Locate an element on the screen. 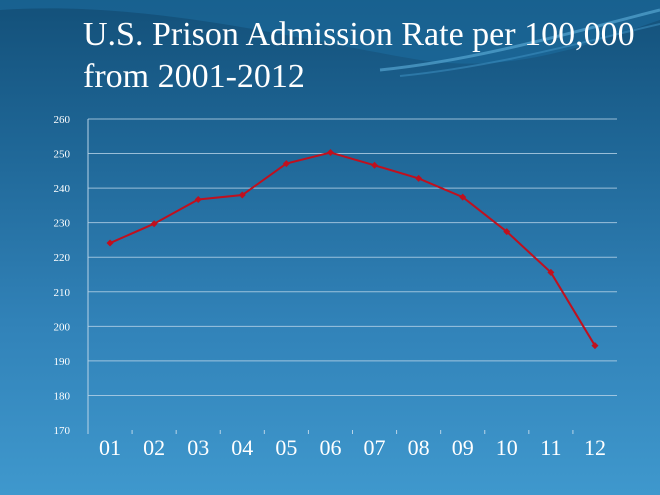  y-tick-label: 210 is located at coordinates (62, 293).